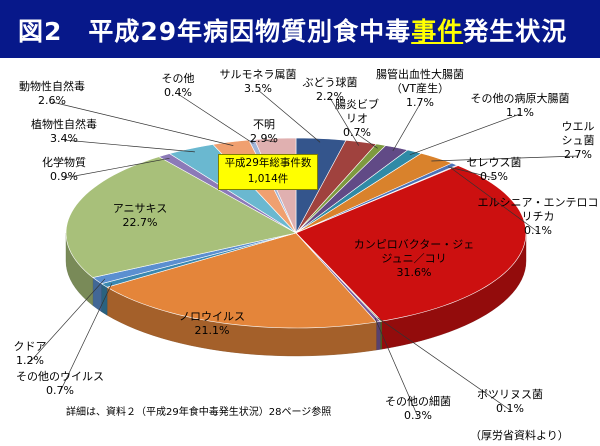 This screenshot has height=446, width=600. What do you see at coordinates (510, 394) in the screenshot?
I see `slice-label-9: ボツリヌス菌` at bounding box center [510, 394].